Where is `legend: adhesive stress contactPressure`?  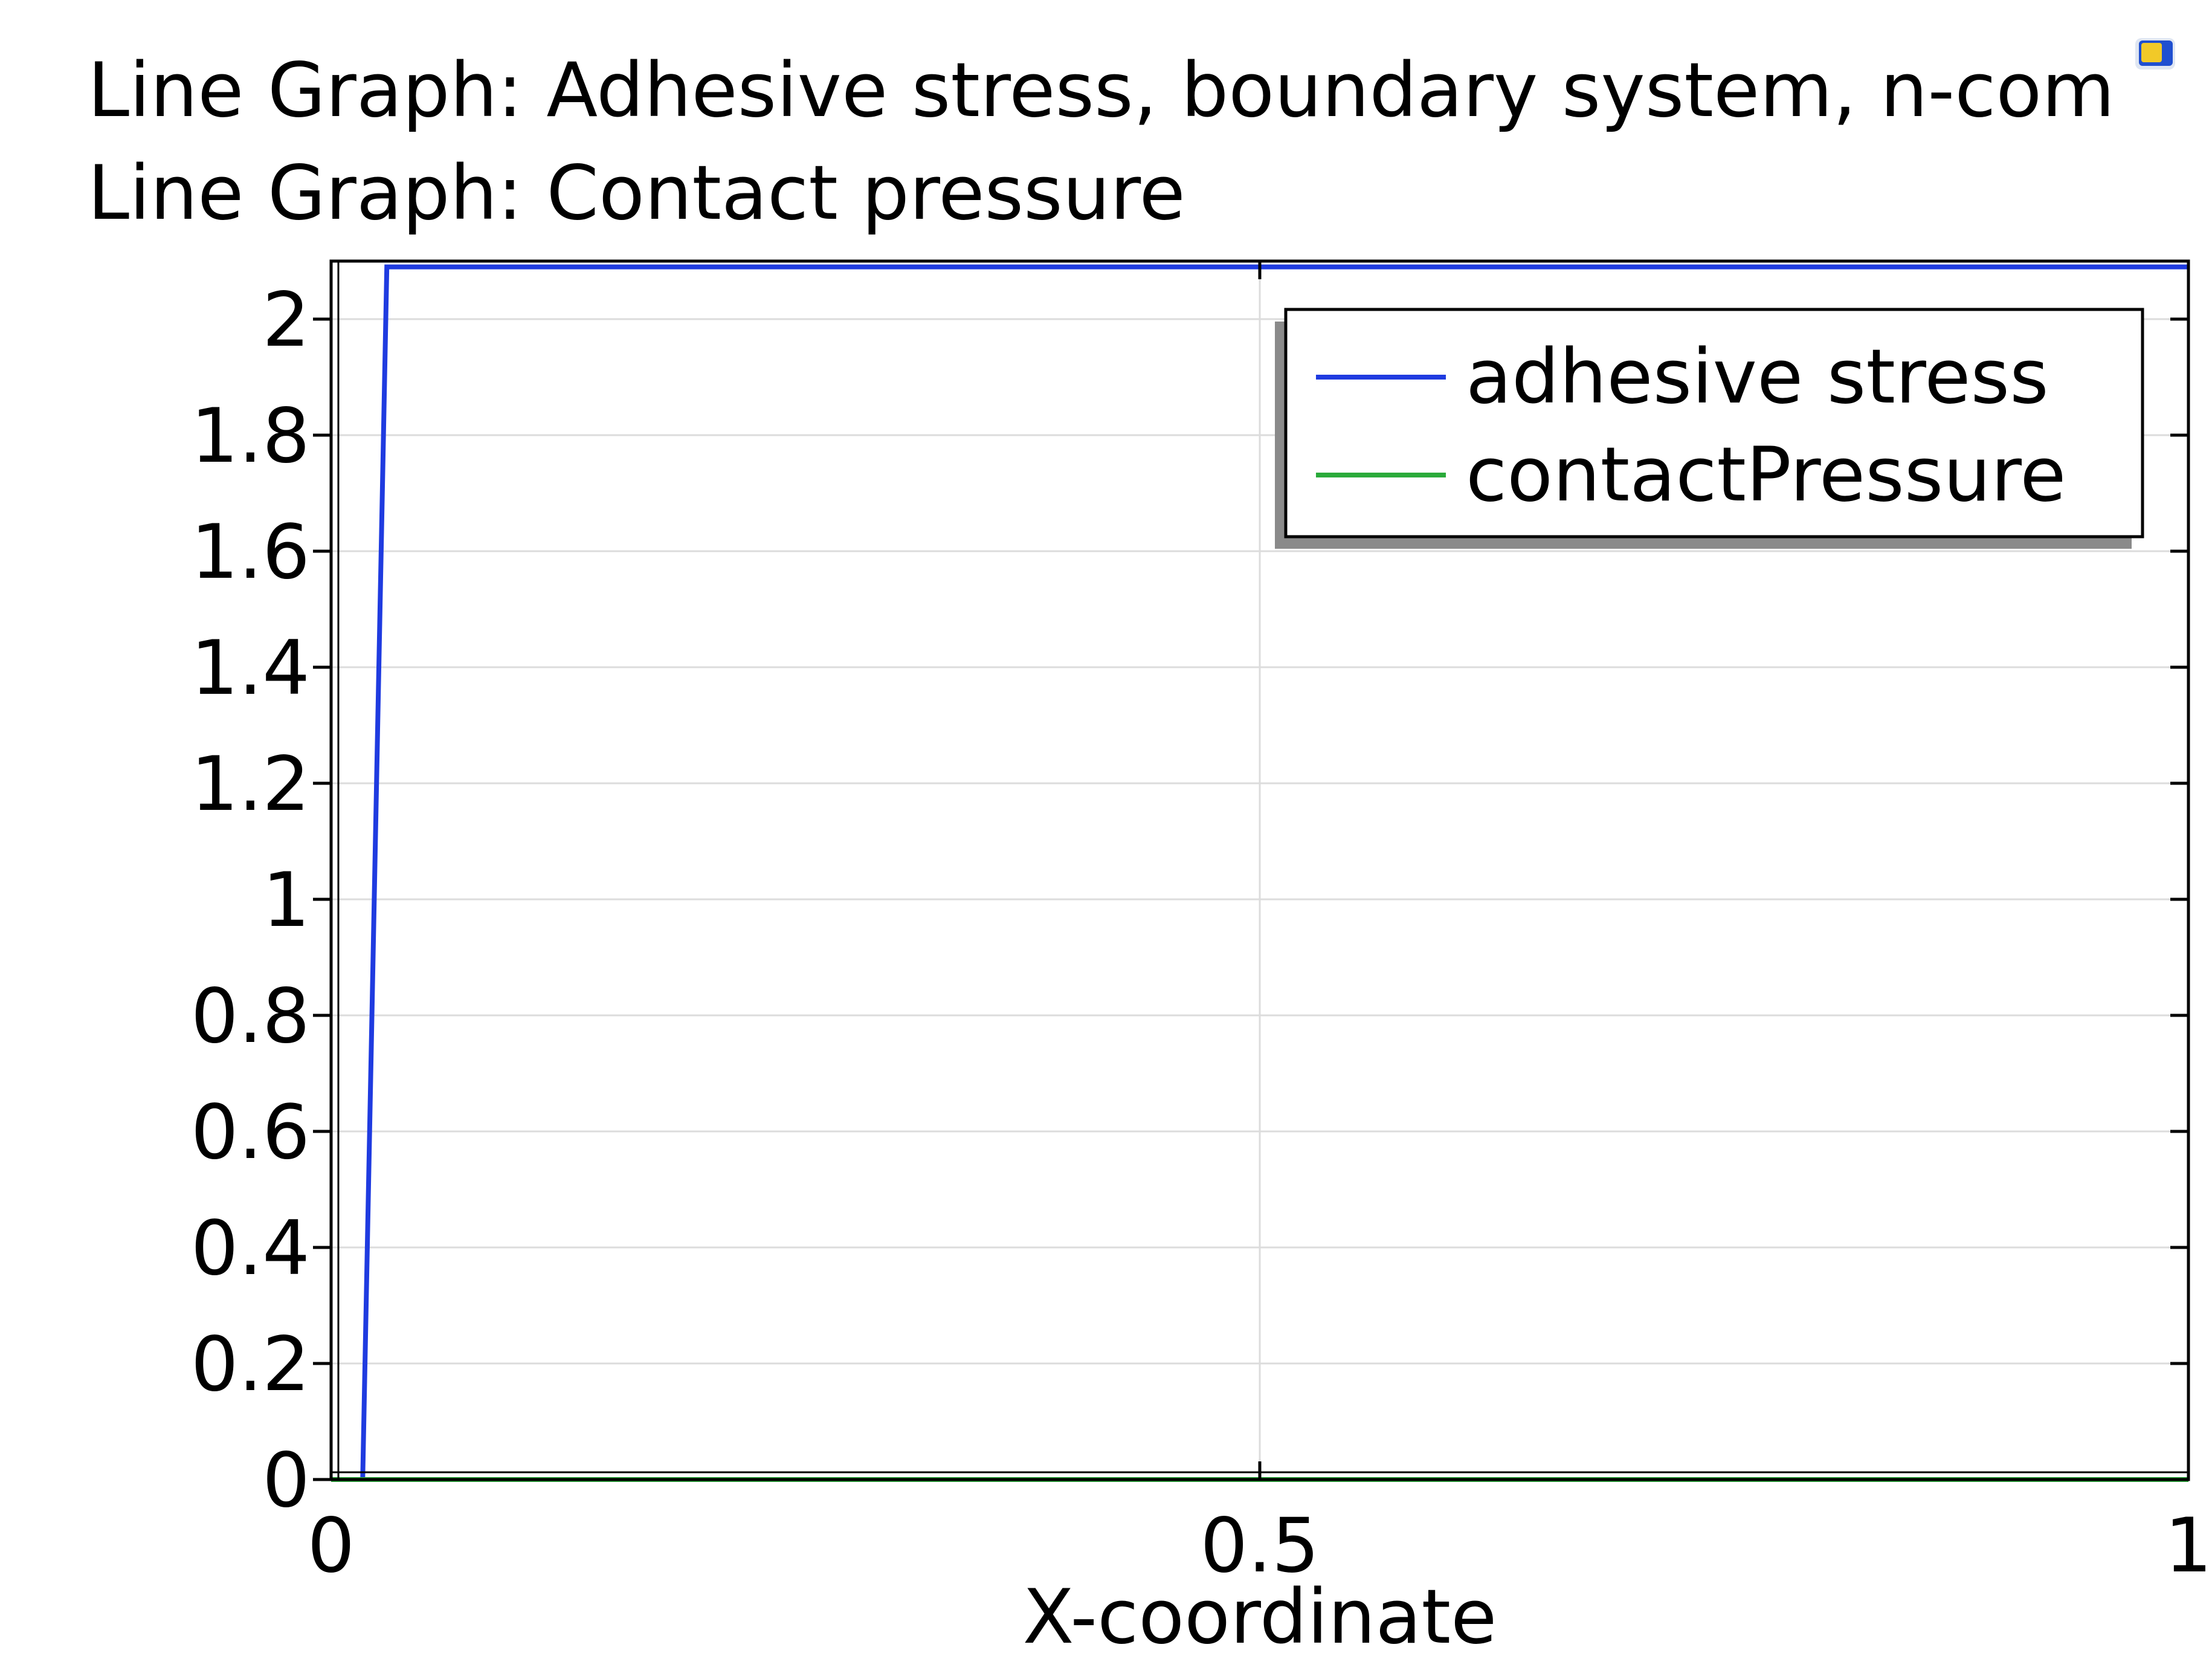 legend: adhesive stress contactPressure is located at coordinates (1709, 428).